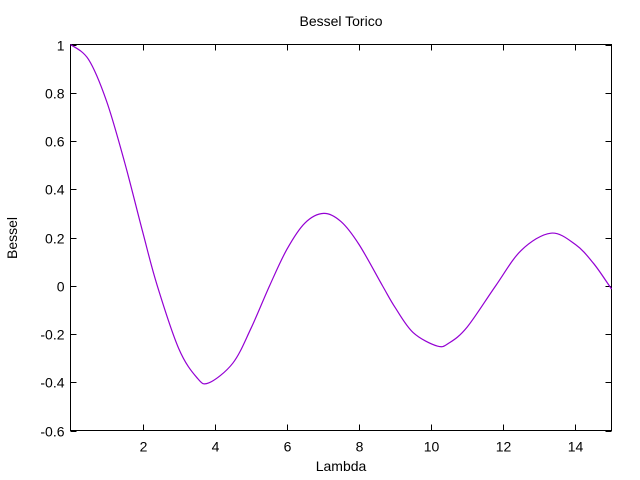 This screenshot has height=480, width=640. I want to click on y-axis-label: Bessel, so click(12, 238).